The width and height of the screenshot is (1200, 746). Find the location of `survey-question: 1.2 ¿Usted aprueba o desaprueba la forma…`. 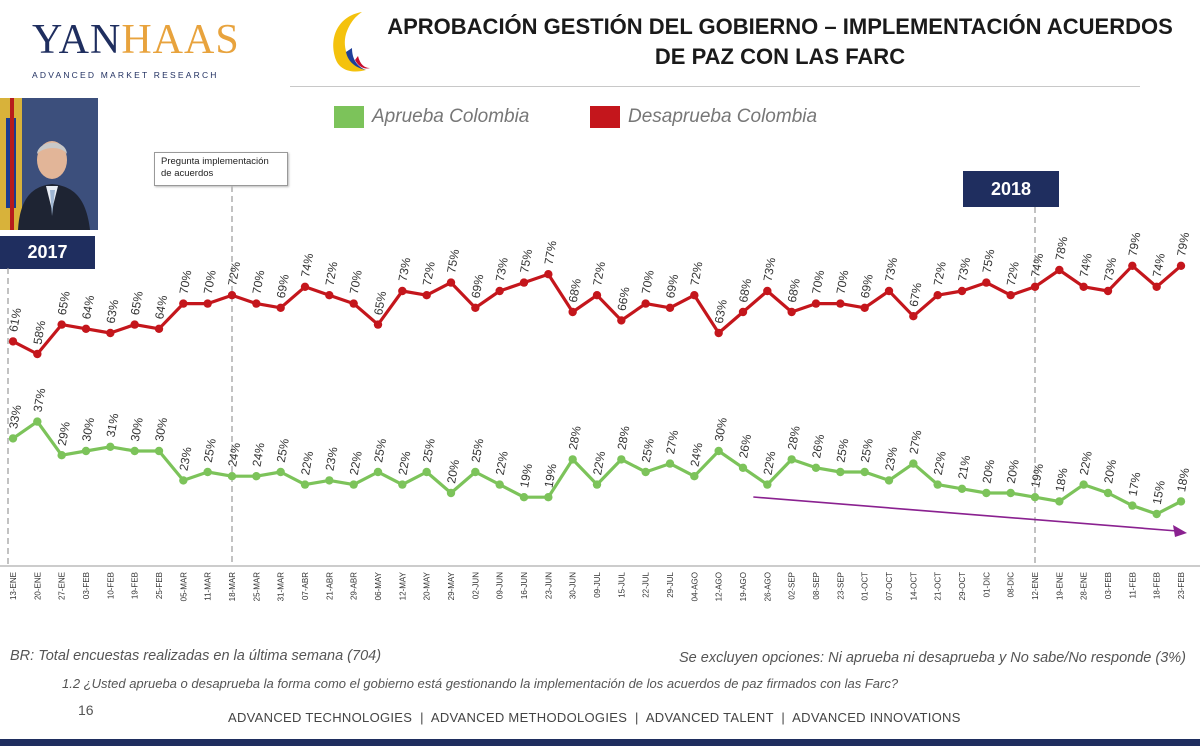

survey-question: 1.2 ¿Usted aprueba o desaprueba la forma… is located at coordinates (480, 683).